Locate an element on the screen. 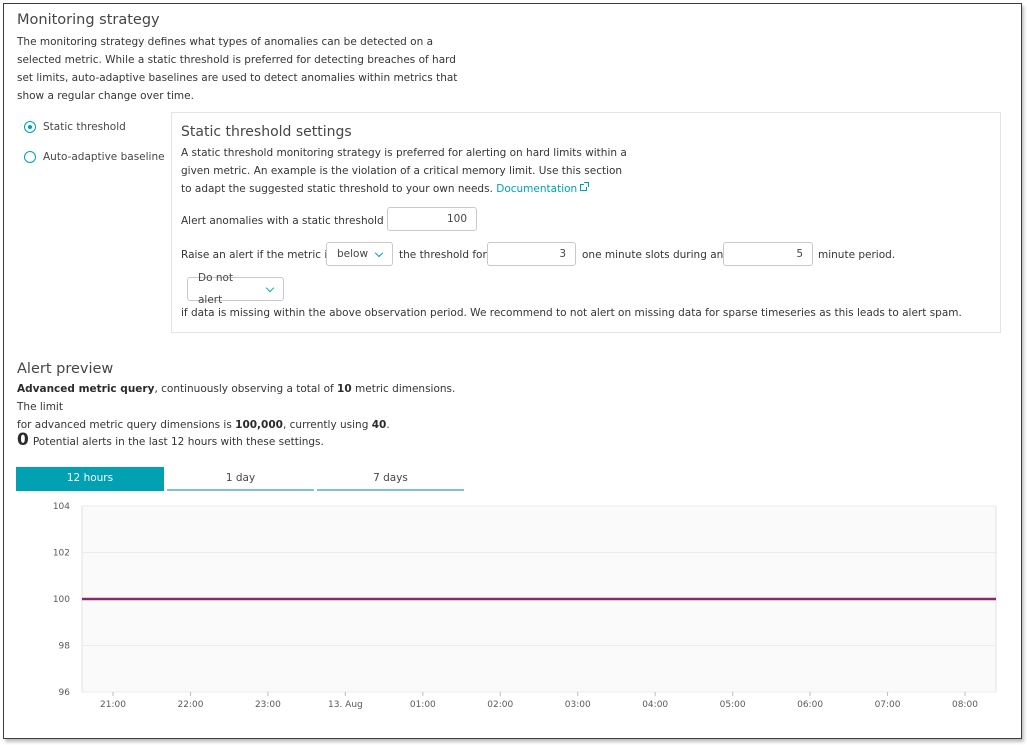 This screenshot has height=745, width=1027. slots-input is located at coordinates (531, 254).